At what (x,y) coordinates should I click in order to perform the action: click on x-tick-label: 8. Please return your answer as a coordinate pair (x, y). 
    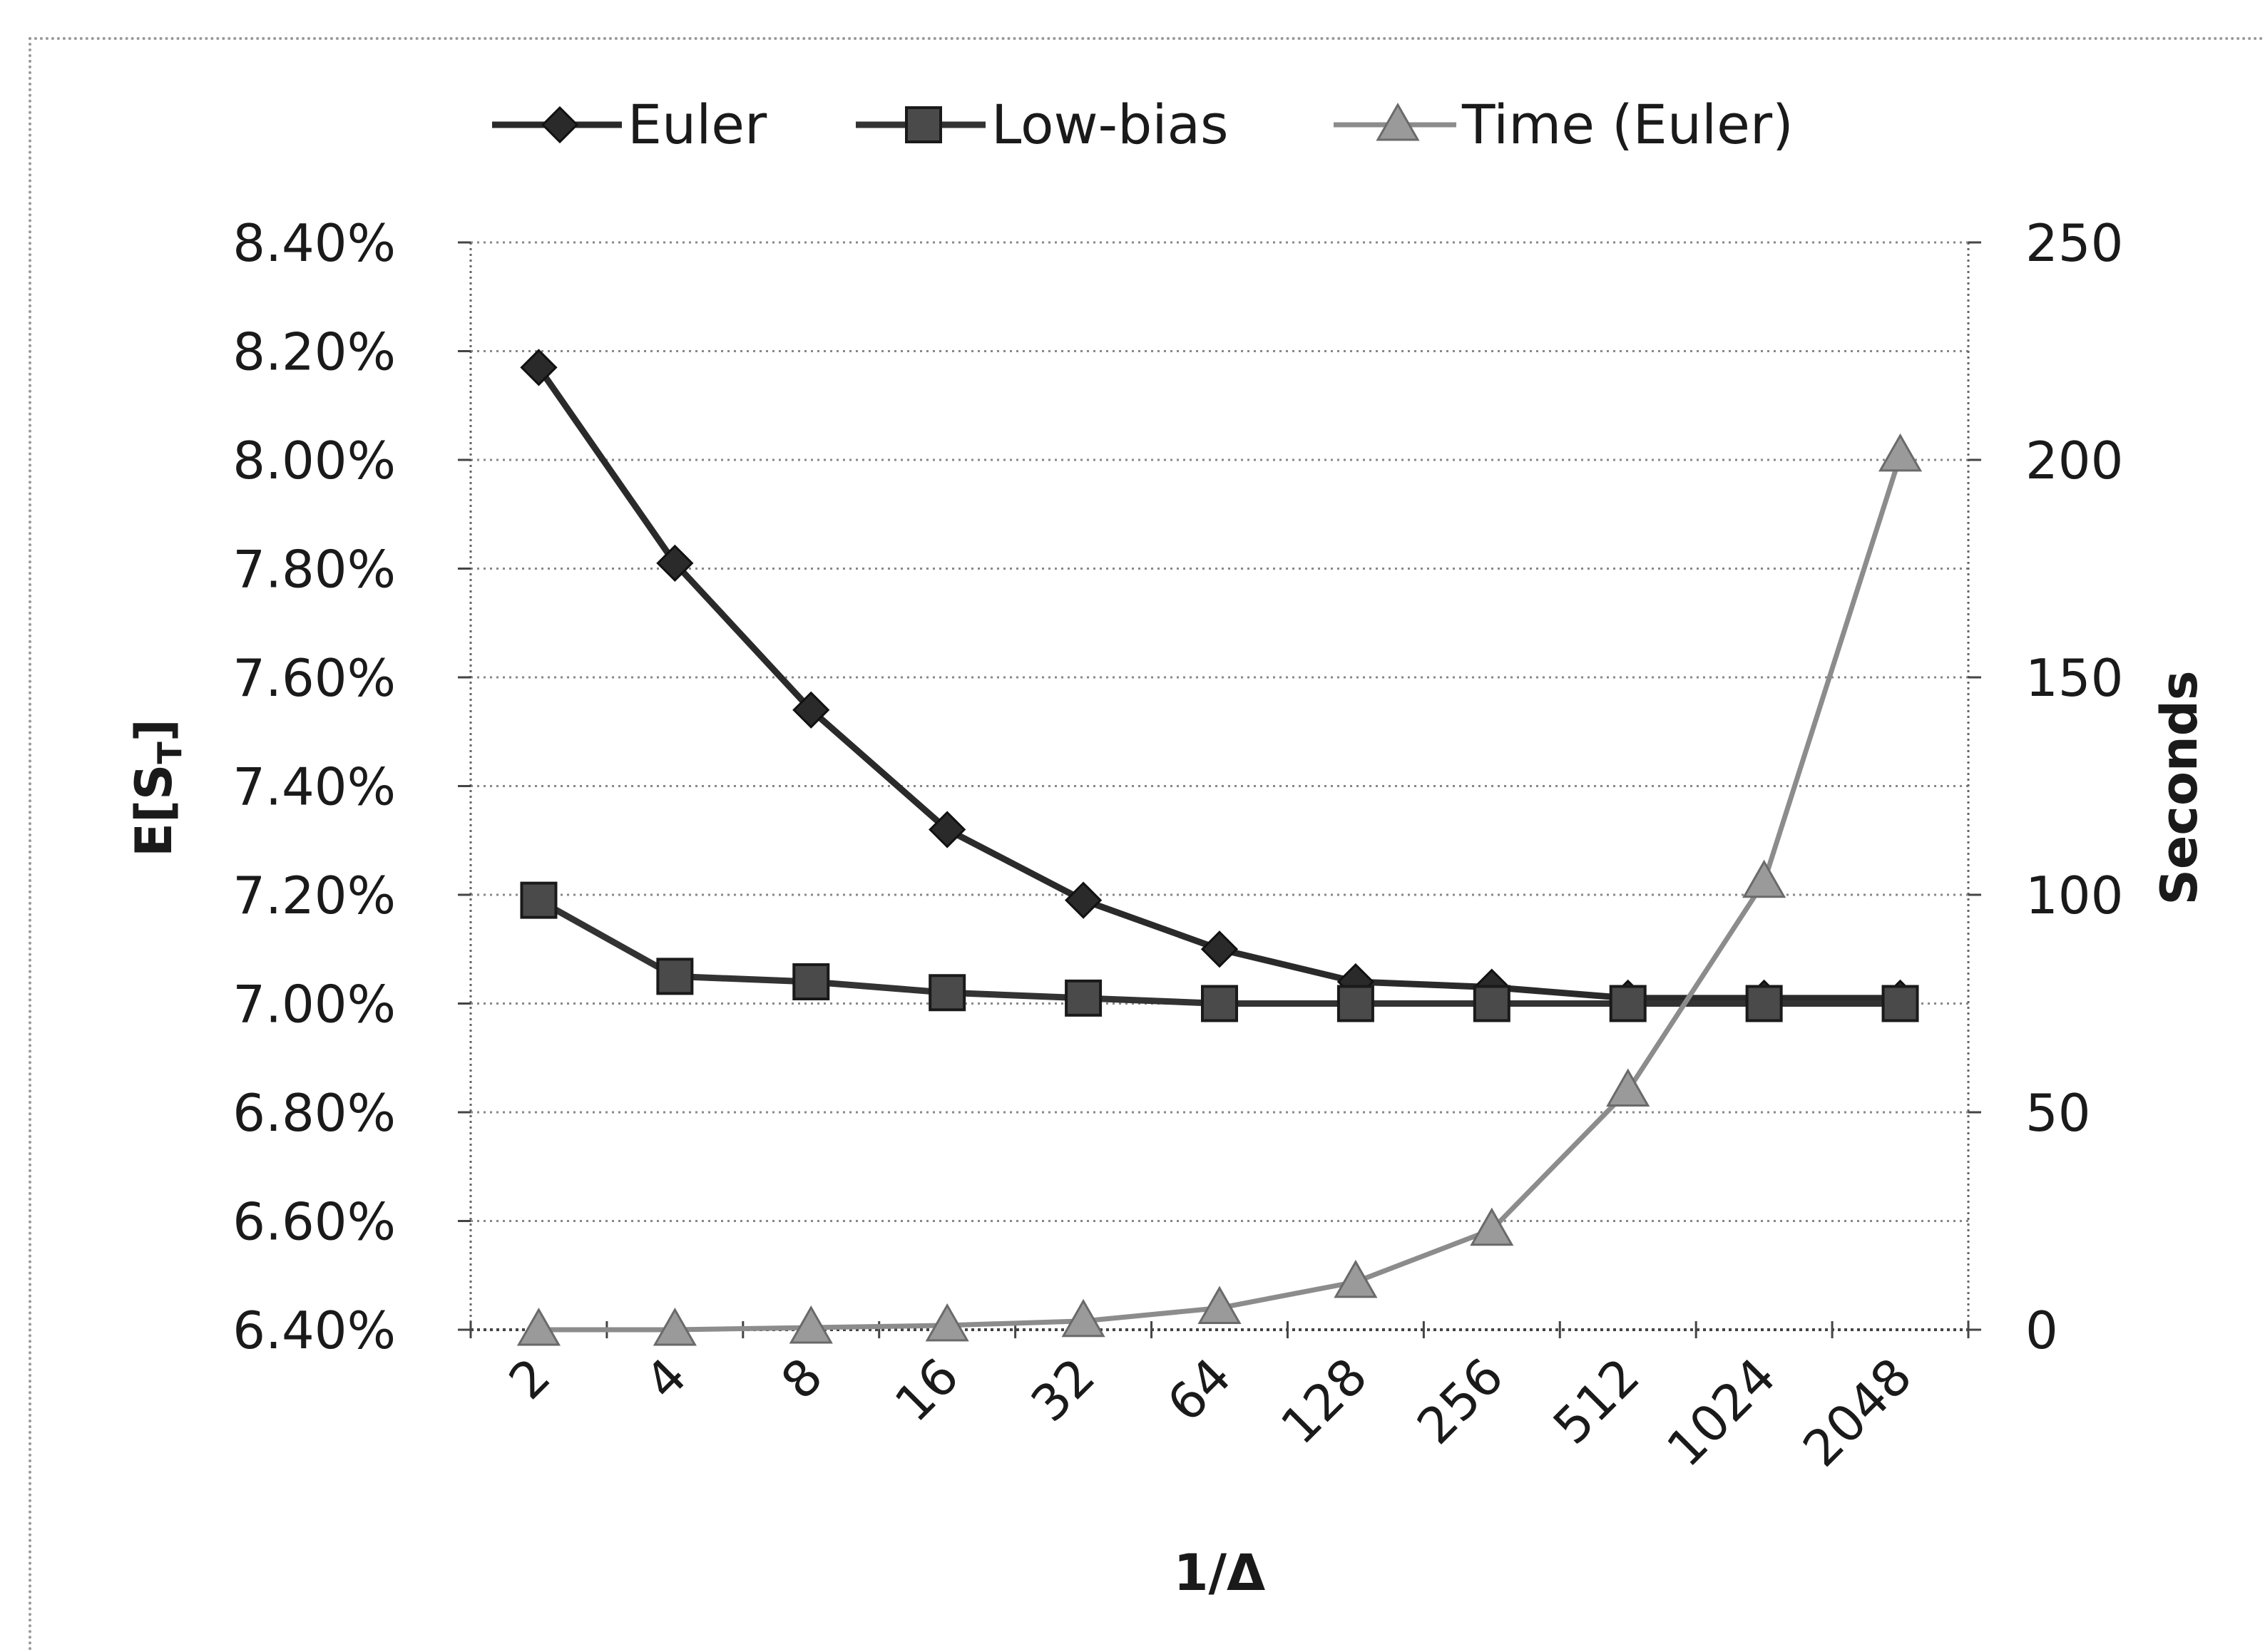
    Looking at the image, I should click on (802, 1378).